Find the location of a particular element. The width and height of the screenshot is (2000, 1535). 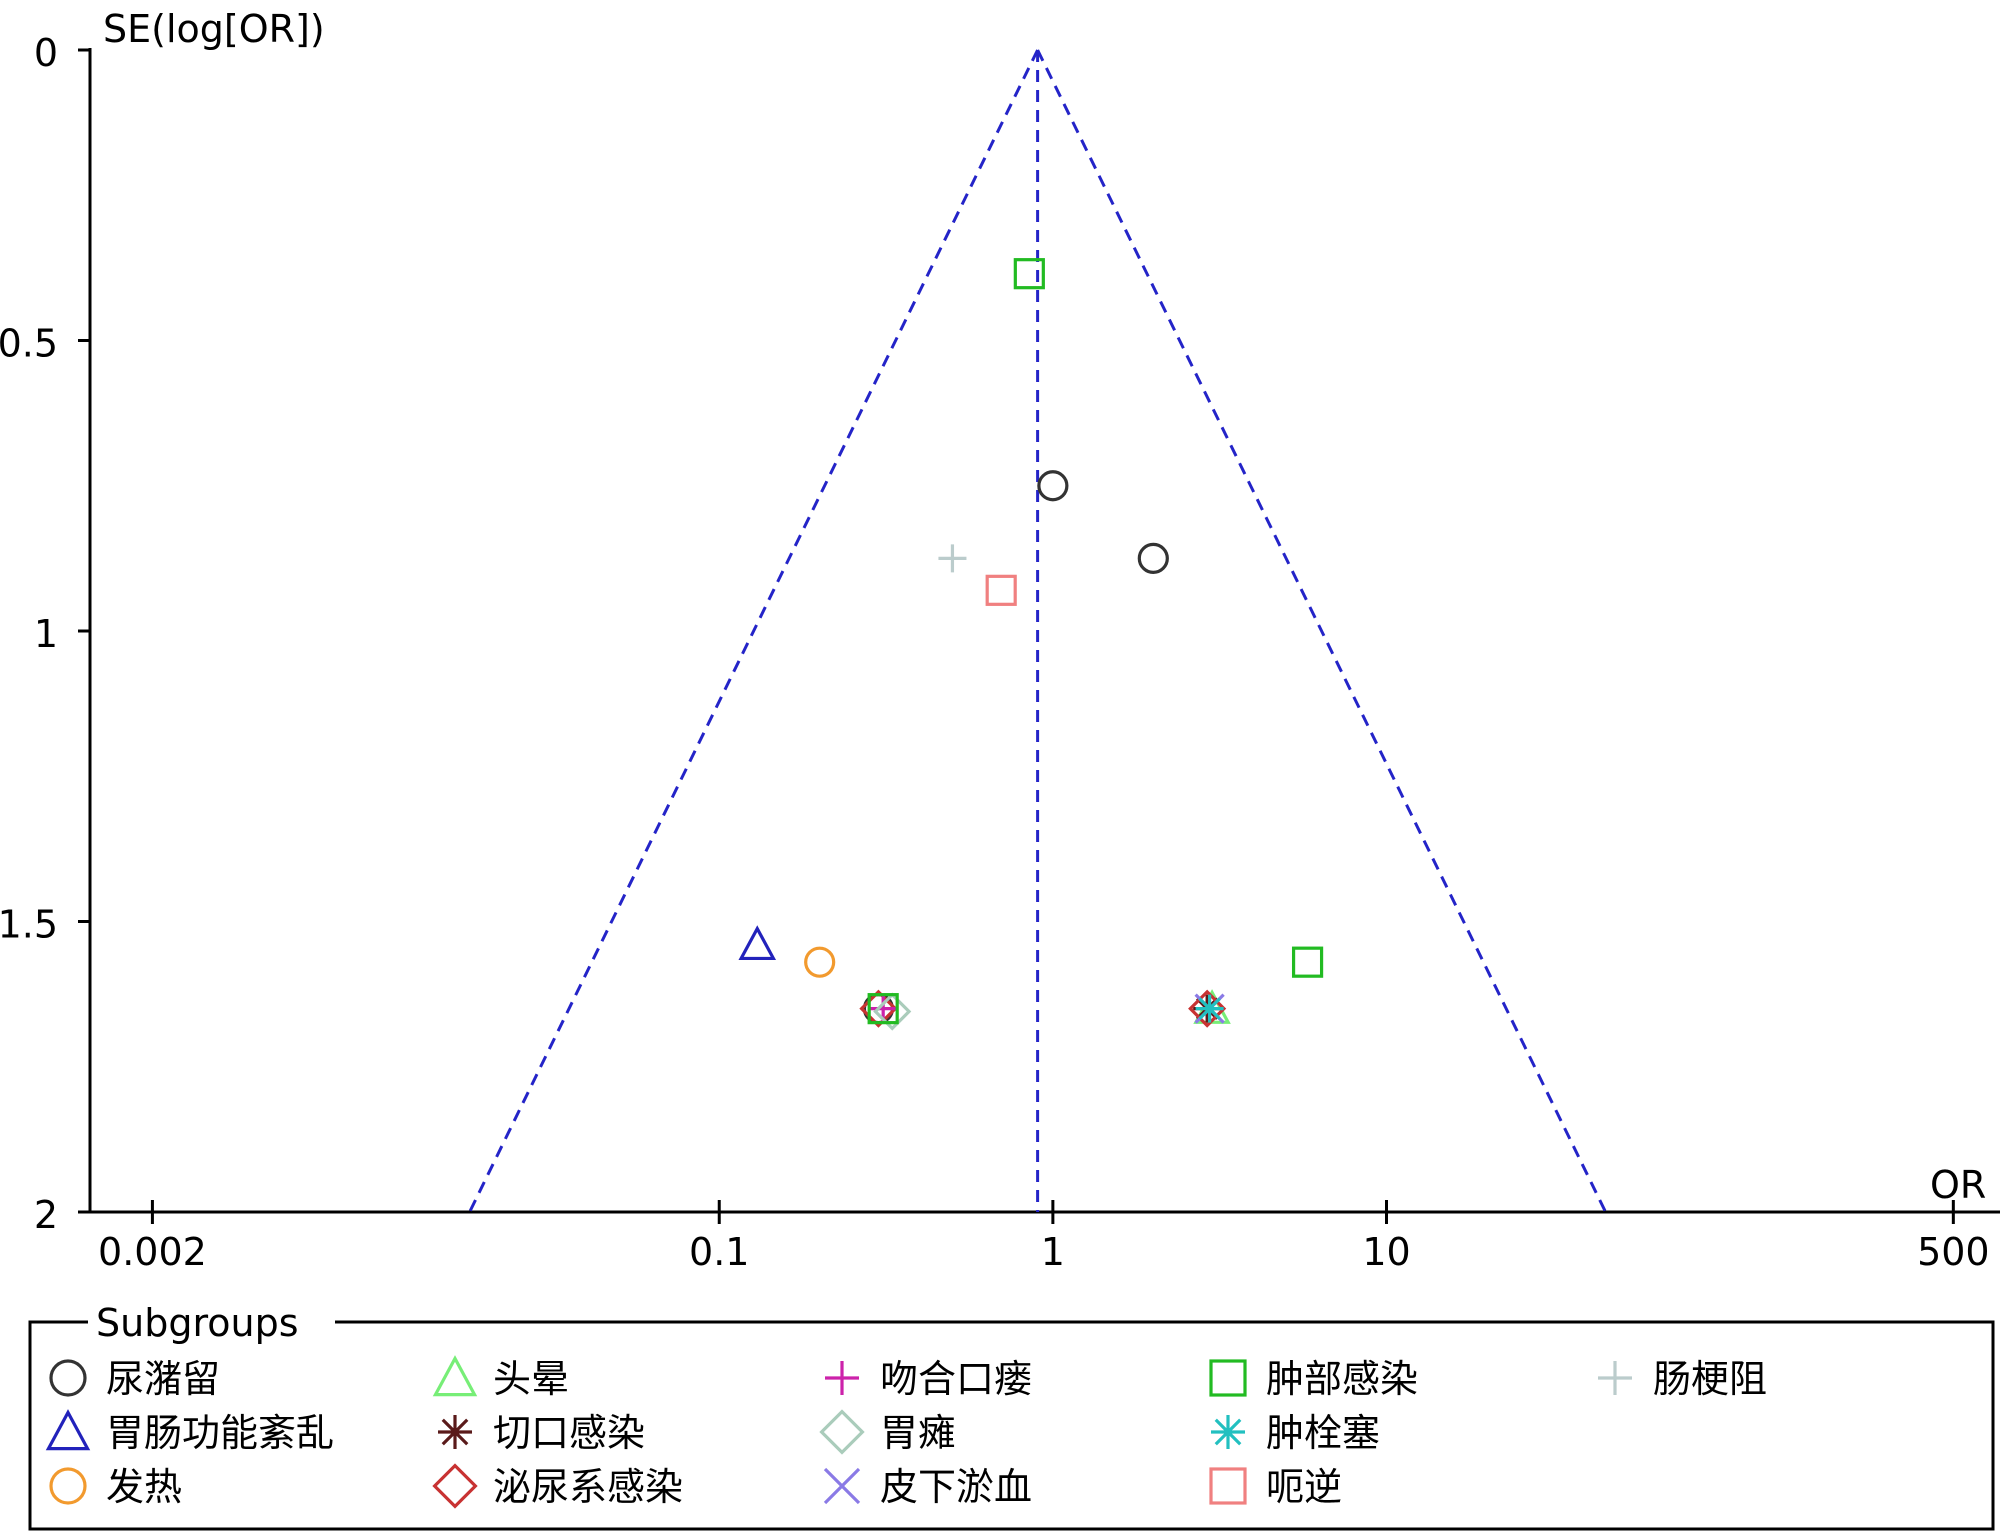

y-axis-title: SE(log[OR]) is located at coordinates (214, 29).